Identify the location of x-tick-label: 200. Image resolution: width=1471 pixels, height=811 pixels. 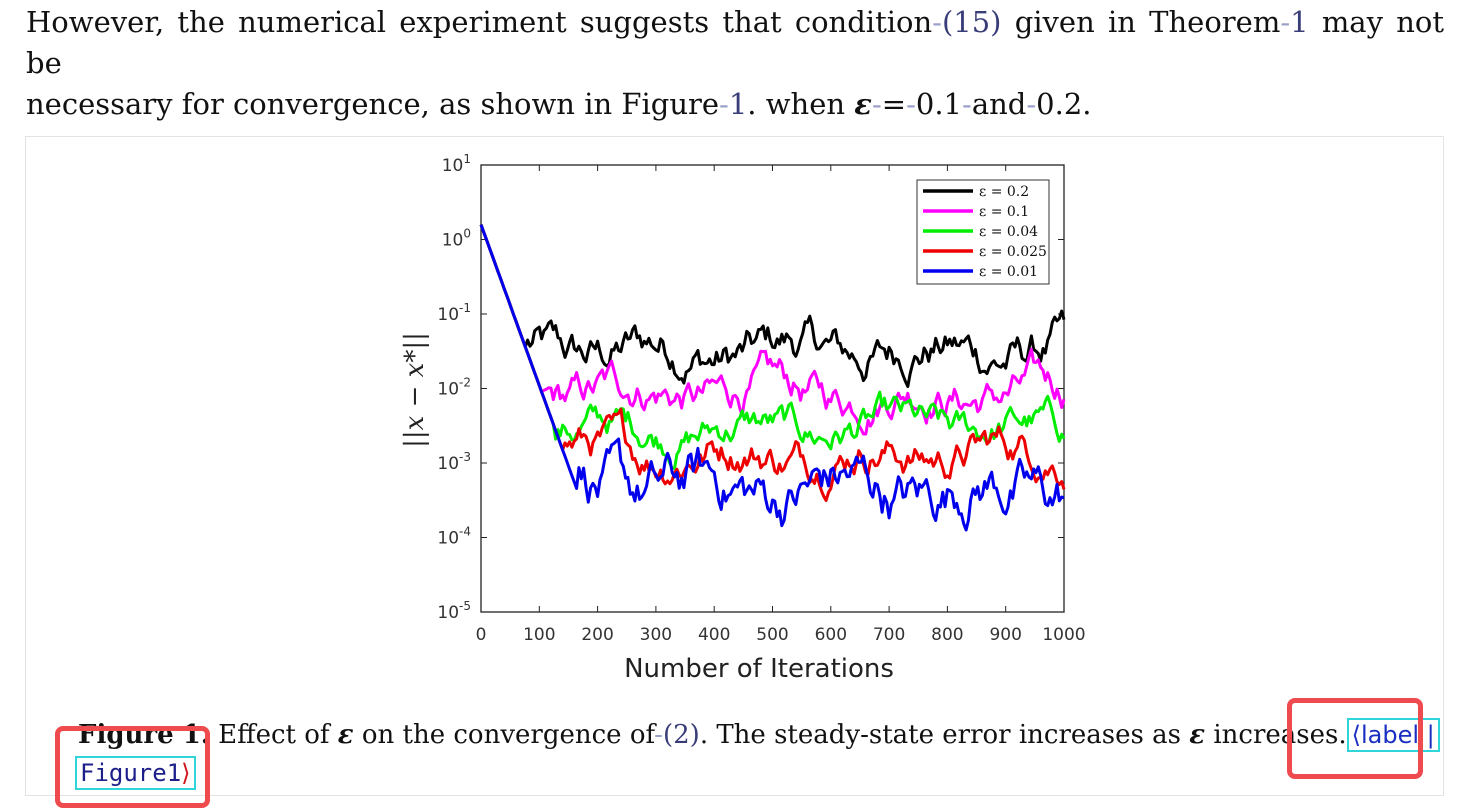
(597, 635).